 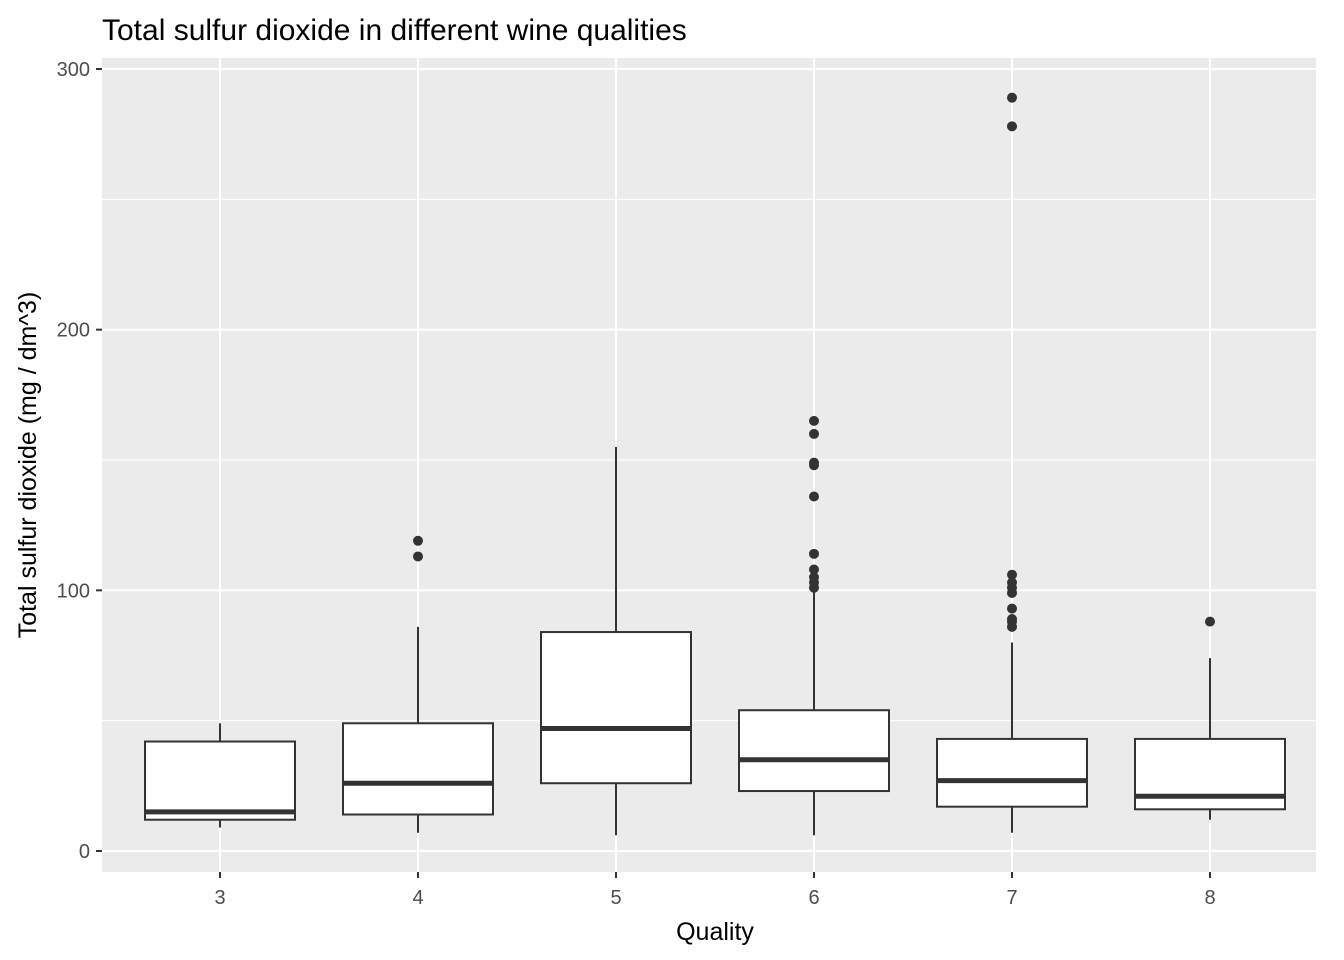 What do you see at coordinates (73, 331) in the screenshot?
I see `y-tick-label: 200` at bounding box center [73, 331].